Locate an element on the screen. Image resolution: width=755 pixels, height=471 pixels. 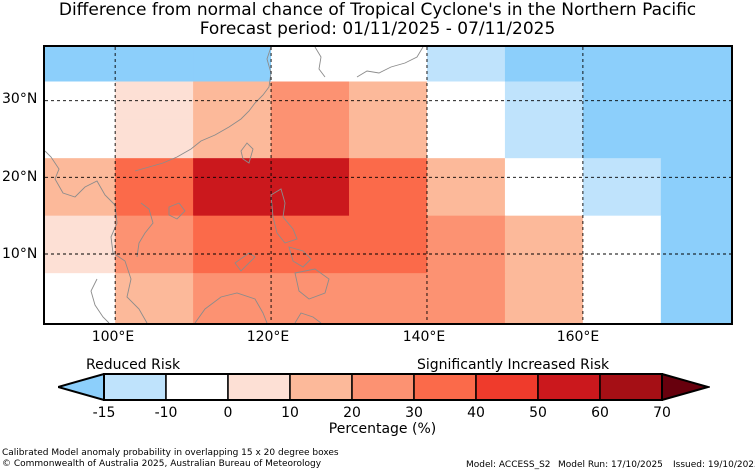
colorbar-tick-label: 30 is located at coordinates (414, 413).